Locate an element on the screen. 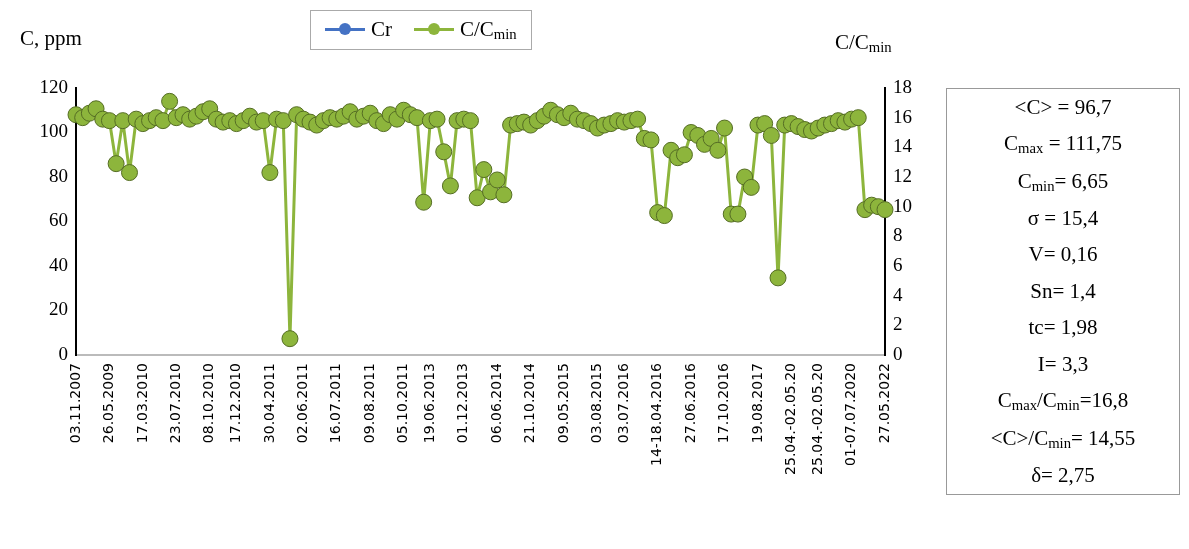 Image resolution: width=1189 pixels, height=549 pixels. y-tick-label: 100 is located at coordinates (53, 131).